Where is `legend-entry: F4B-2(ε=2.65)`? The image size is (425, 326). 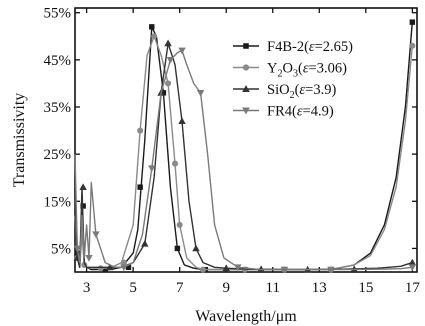 legend-entry: F4B-2(ε=2.65) is located at coordinates (293, 47).